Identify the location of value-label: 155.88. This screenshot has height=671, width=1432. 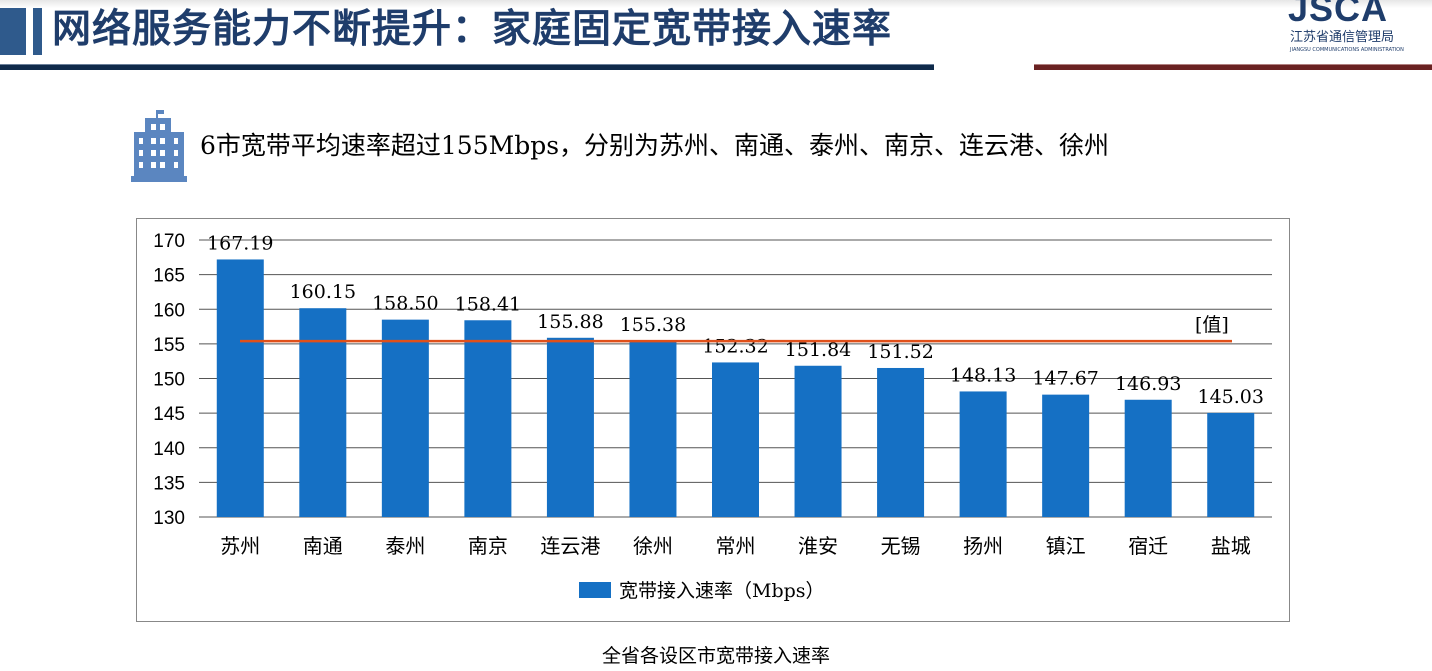
(570, 322).